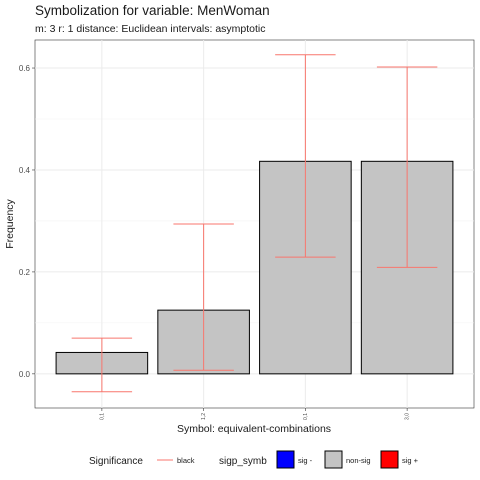 The height and width of the screenshot is (480, 480). I want to click on y-tick-label-2: 0.4, so click(25, 170).